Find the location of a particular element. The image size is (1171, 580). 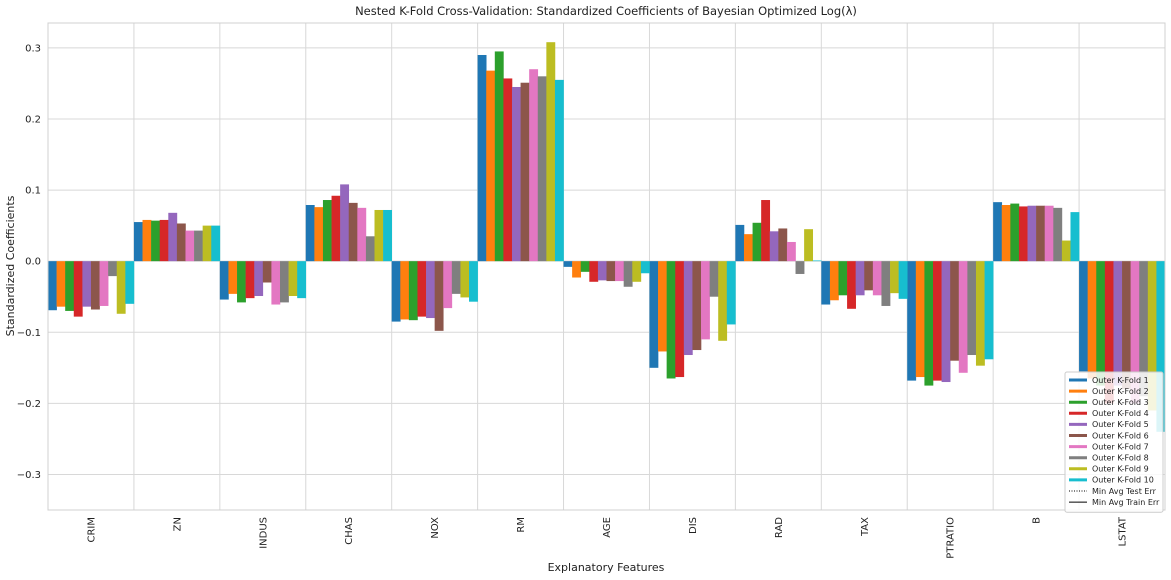

x-tick-label: DIS is located at coordinates (693, 525).